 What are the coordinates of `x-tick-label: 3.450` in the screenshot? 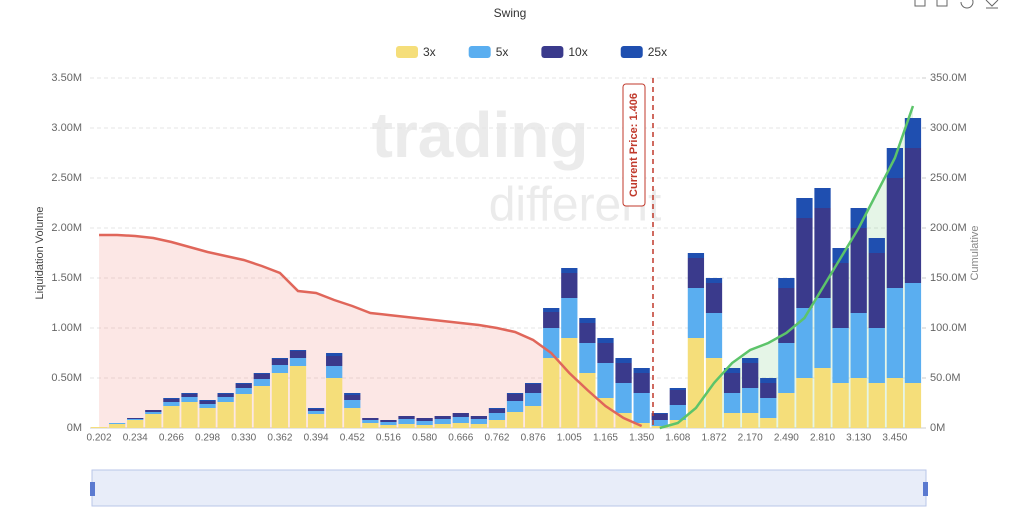 It's located at (894, 438).